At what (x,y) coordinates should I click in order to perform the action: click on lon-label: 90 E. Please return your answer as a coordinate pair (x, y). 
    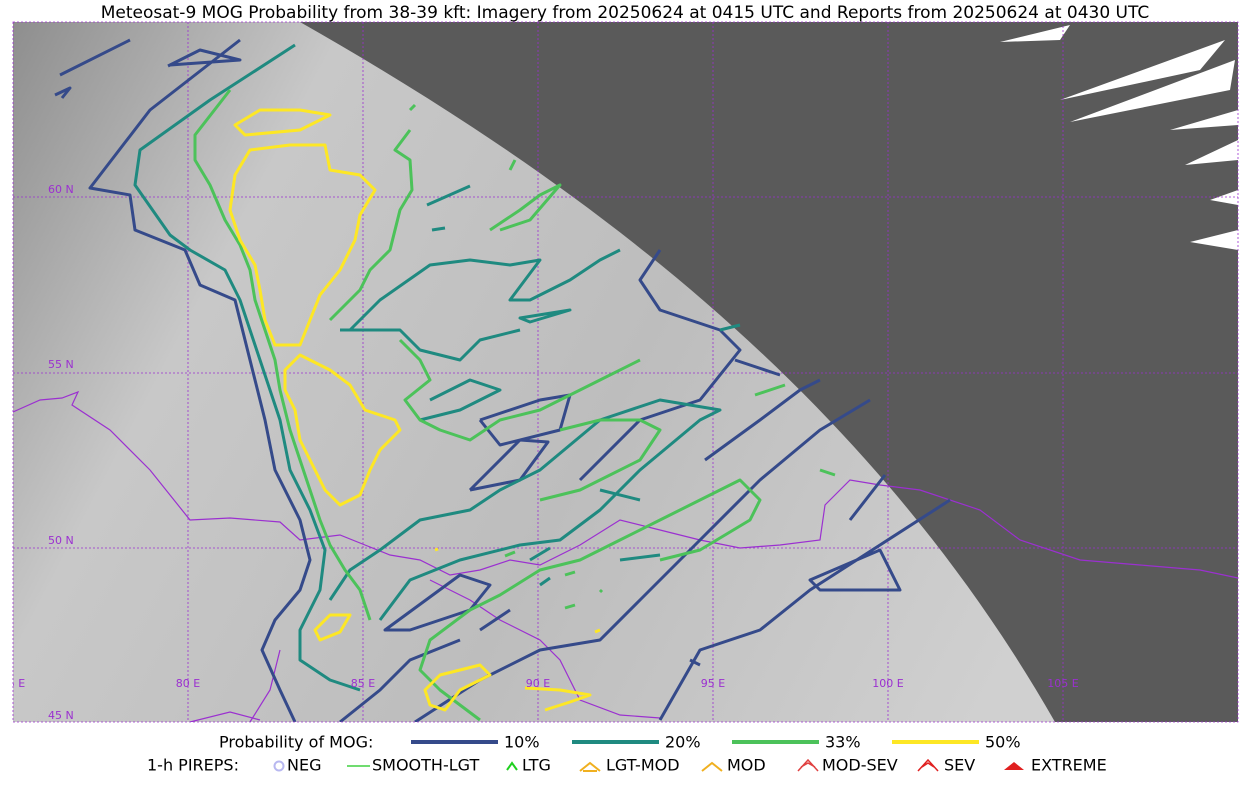
    Looking at the image, I should click on (538, 683).